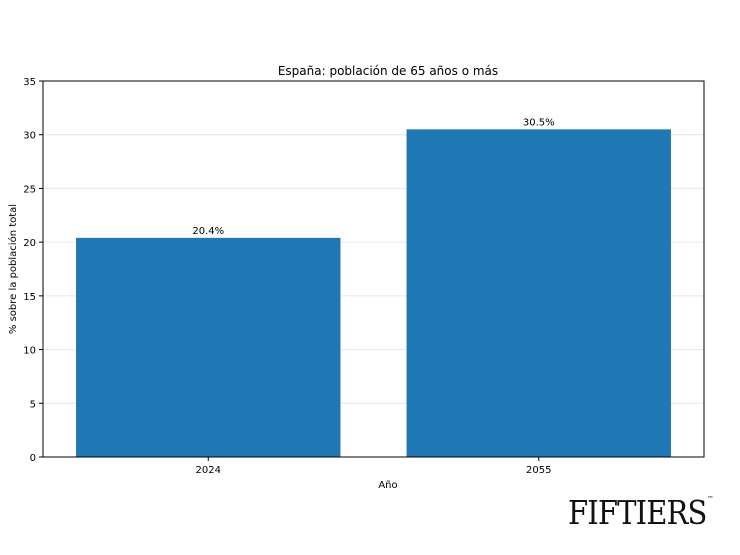  What do you see at coordinates (373, 177) in the screenshot?
I see `value-labels-group: 20.4% 30.5%` at bounding box center [373, 177].